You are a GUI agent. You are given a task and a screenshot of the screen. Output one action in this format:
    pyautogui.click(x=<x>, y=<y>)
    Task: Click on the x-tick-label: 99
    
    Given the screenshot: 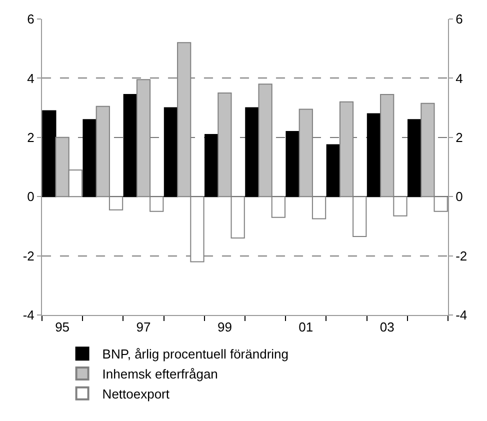 What is the action you would take?
    pyautogui.click(x=224, y=327)
    